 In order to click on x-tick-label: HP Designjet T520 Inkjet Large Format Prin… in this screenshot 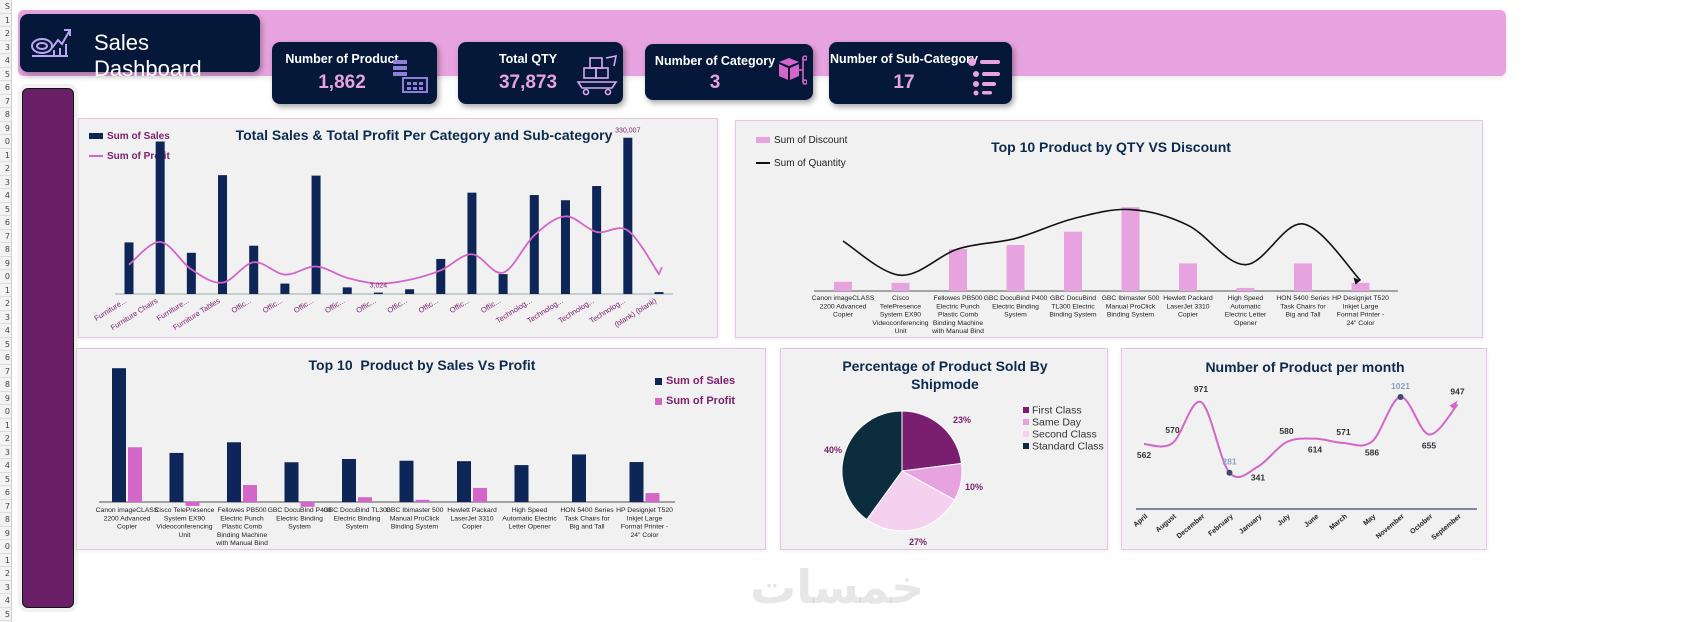, I will do `click(644, 523)`.